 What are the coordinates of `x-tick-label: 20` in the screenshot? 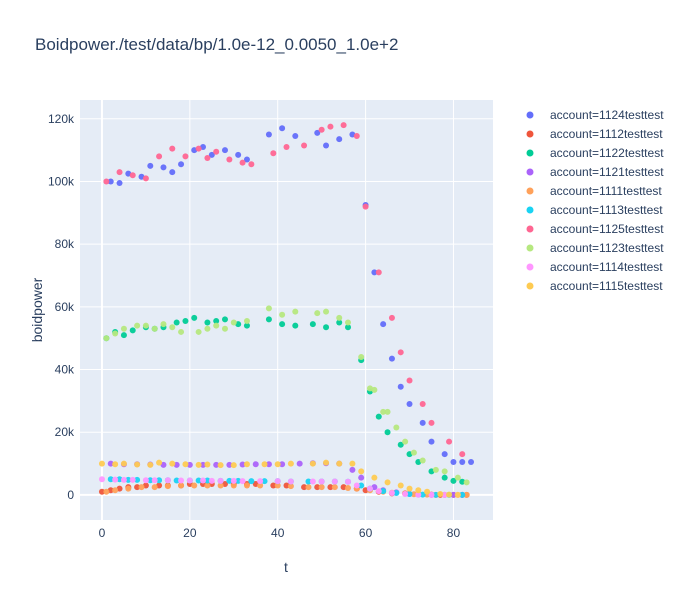 It's located at (190, 533).